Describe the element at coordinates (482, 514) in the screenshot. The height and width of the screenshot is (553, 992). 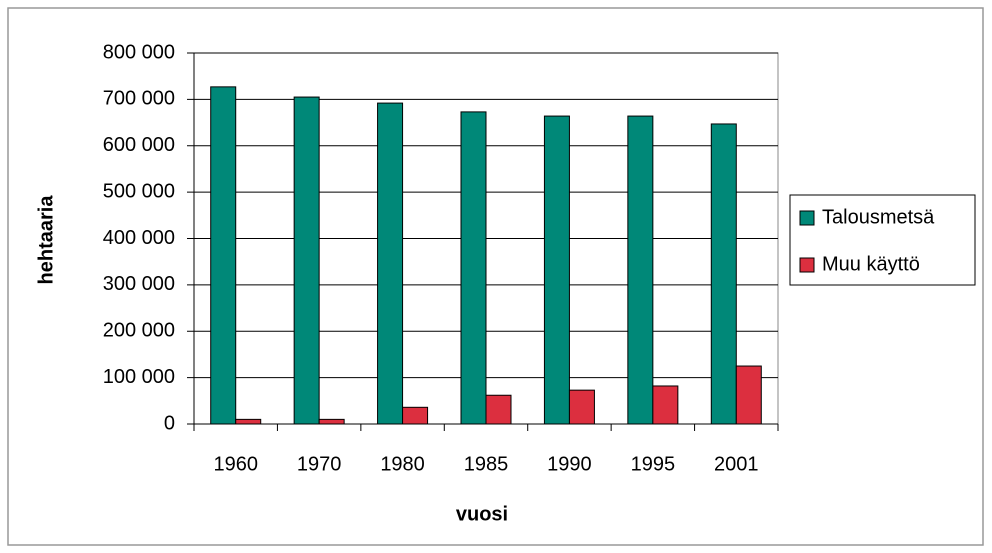
I see `x-axis-label: vuosi` at that location.